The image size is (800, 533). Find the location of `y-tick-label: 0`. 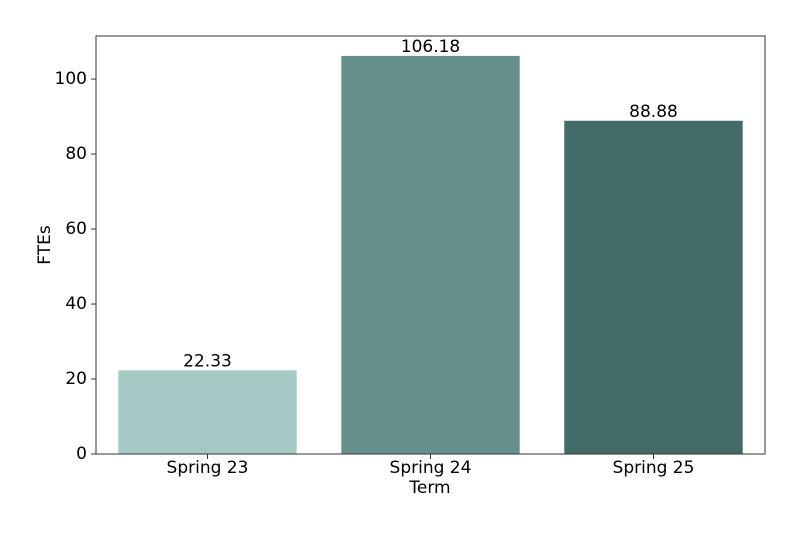

y-tick-label: 0 is located at coordinates (81, 454).